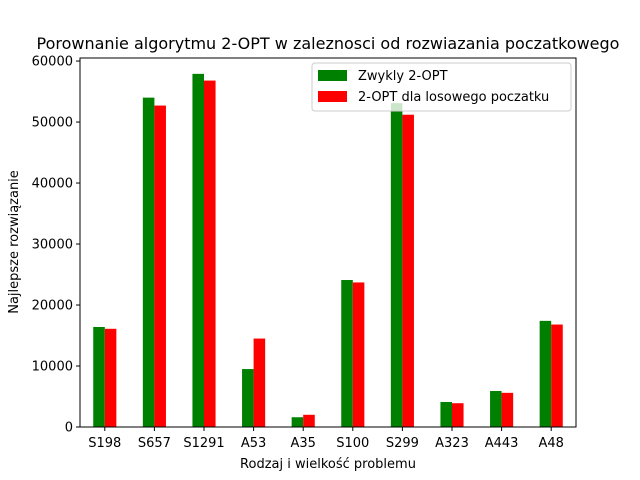 Image resolution: width=640 pixels, height=480 pixels. Describe the element at coordinates (52, 123) in the screenshot. I see `y-tick-label-50000: 50000` at that location.